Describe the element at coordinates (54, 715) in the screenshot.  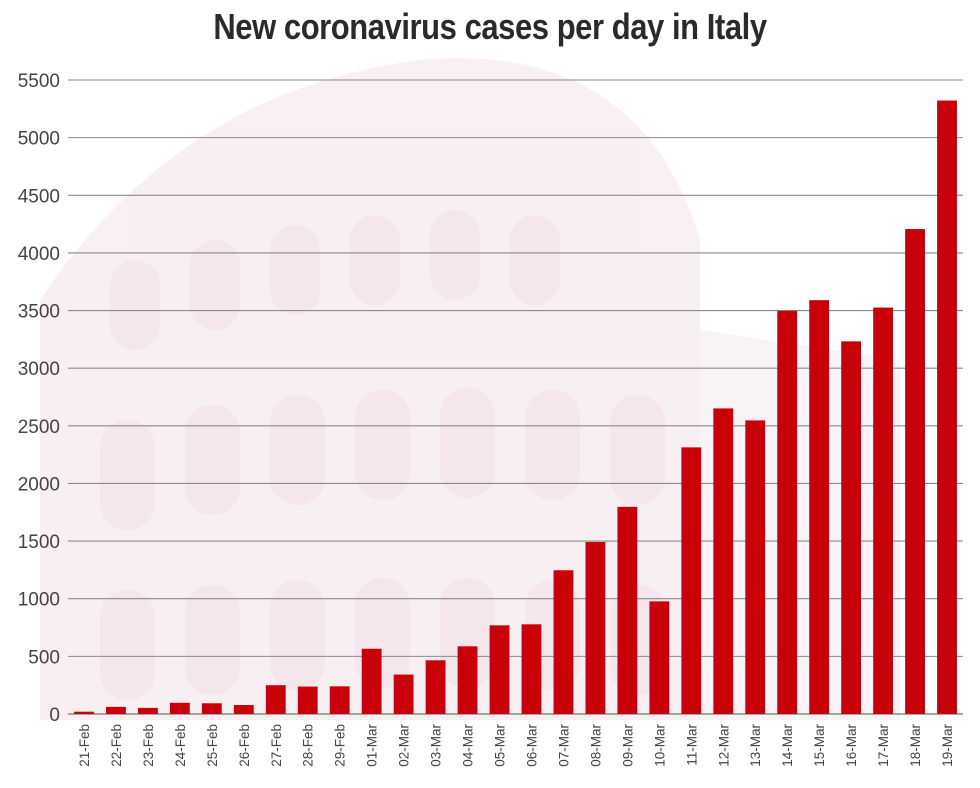
I see `y-tick-label: 0` at that location.